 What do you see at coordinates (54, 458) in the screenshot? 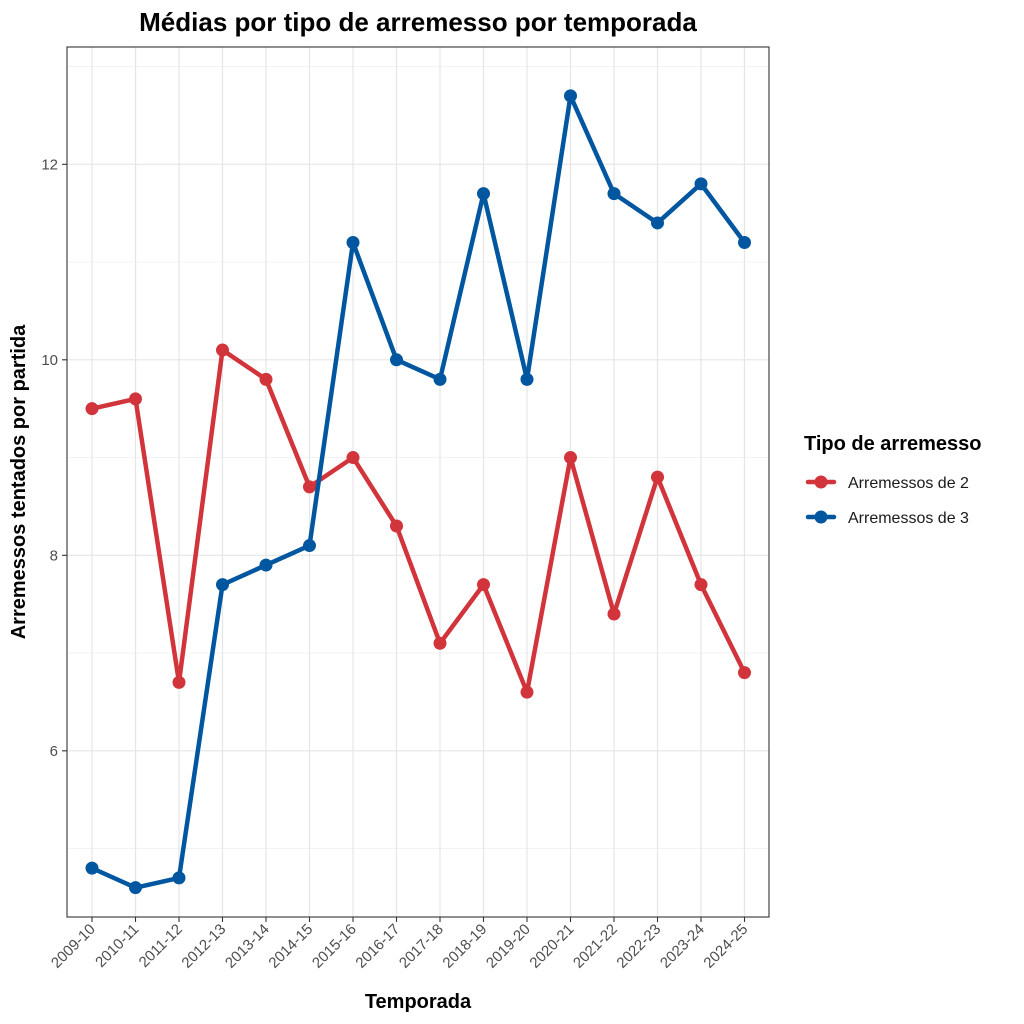
I see `y-axis: 6 8 10 12` at bounding box center [54, 458].